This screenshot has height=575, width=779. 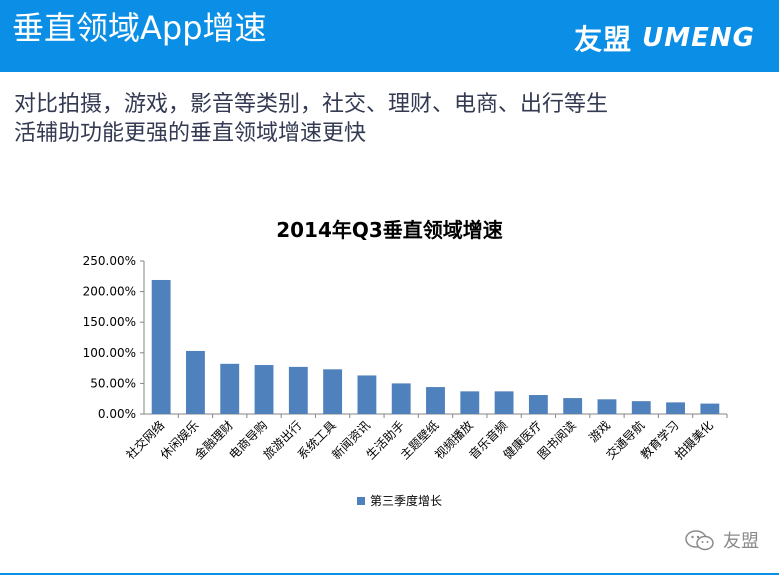 I want to click on subtitle-line-2: 活辅助功能更强的垂直领域增速更快, so click(x=190, y=133).